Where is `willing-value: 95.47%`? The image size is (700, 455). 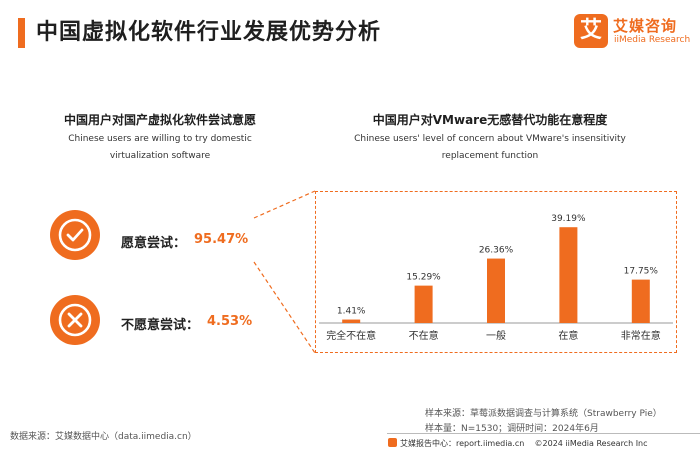 willing-value: 95.47% is located at coordinates (221, 239).